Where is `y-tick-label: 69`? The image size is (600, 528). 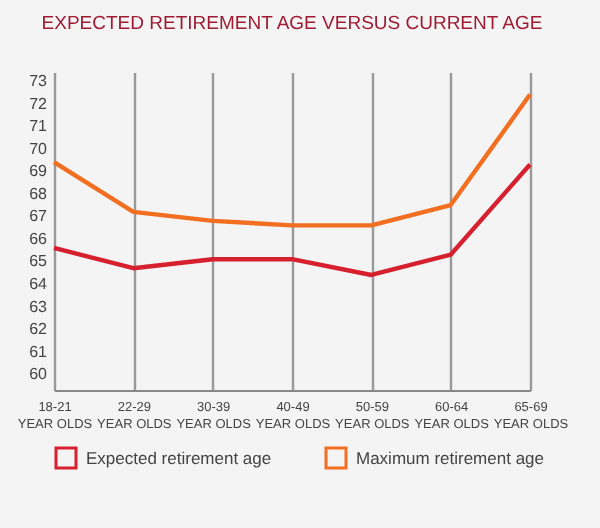 y-tick-label: 69 is located at coordinates (39, 171).